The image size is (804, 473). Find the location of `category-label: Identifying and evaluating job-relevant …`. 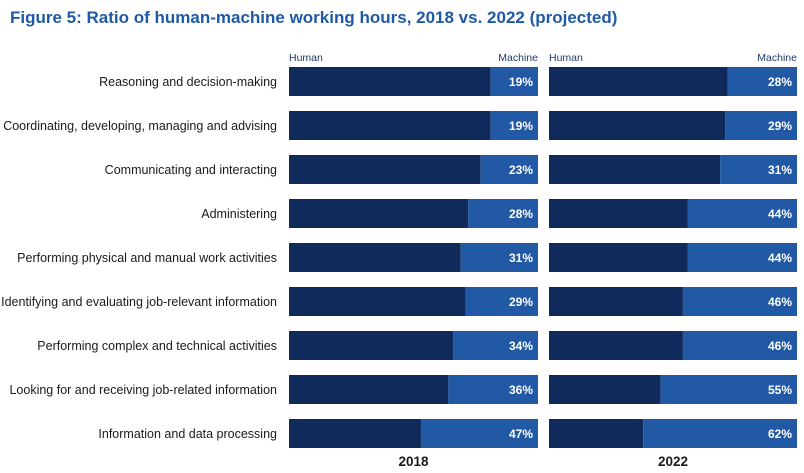

category-label: Identifying and evaluating job-relevant … is located at coordinates (139, 302).